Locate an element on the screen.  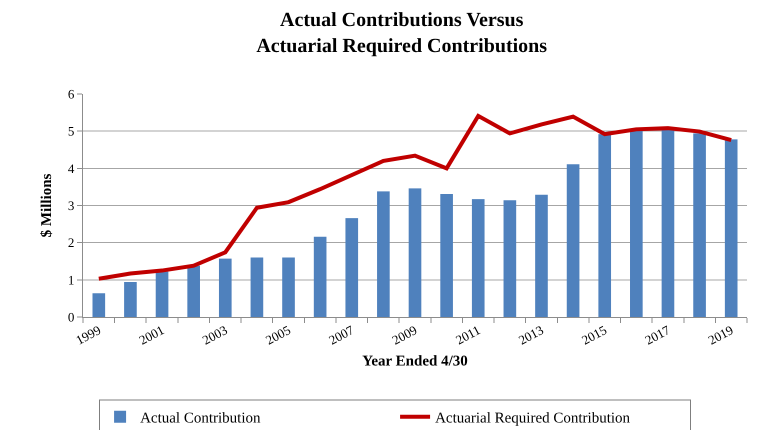
chart-title: Actual Contributions Versus Actuarial Required Contributions is located at coordinates (402, 32).